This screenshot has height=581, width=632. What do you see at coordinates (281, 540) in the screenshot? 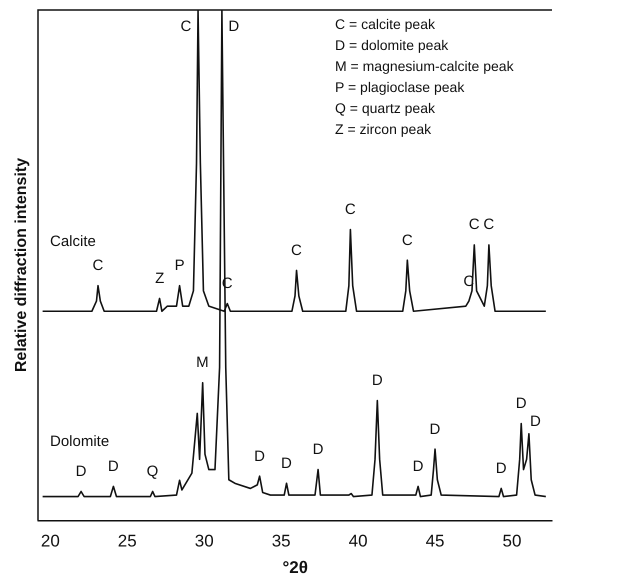
I see `x-tick-label: 35` at bounding box center [281, 540].